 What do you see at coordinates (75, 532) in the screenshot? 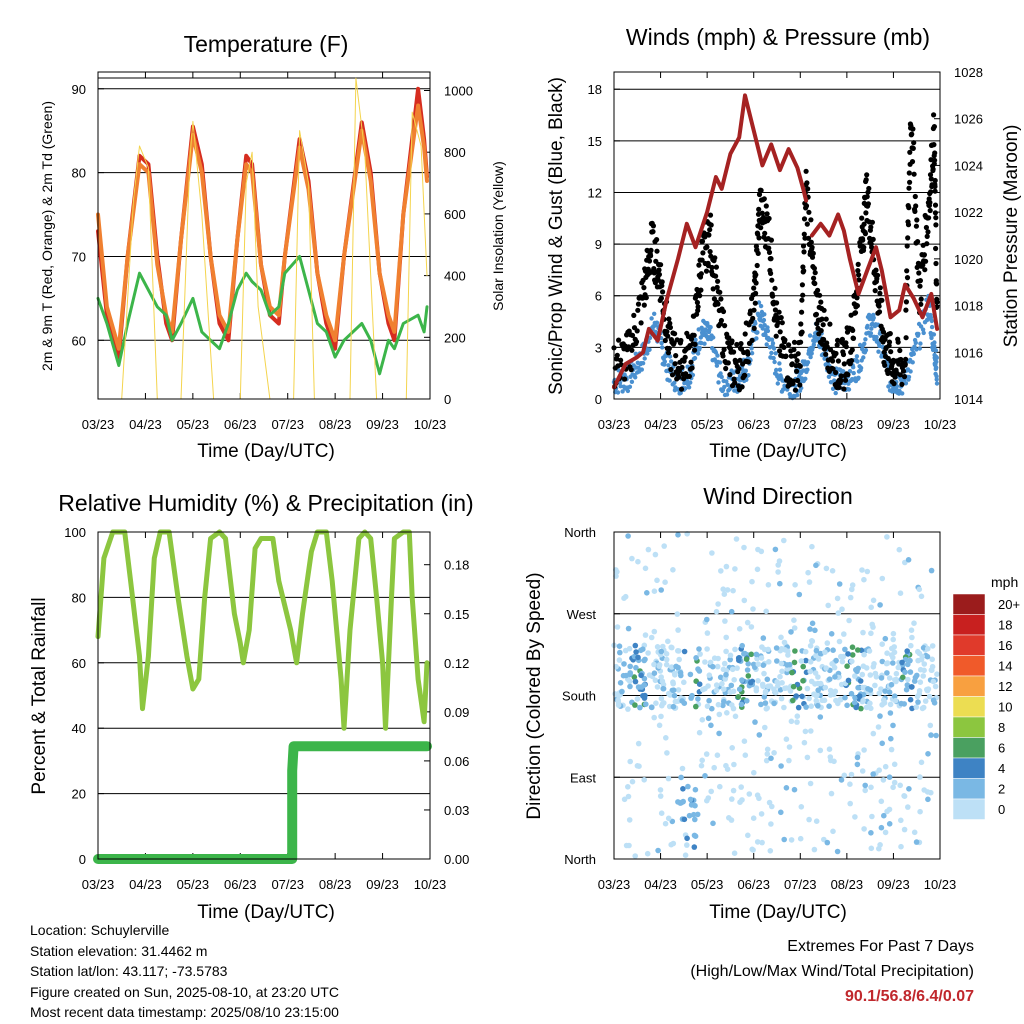
I see `humidity-ytick-label: 100` at bounding box center [75, 532].